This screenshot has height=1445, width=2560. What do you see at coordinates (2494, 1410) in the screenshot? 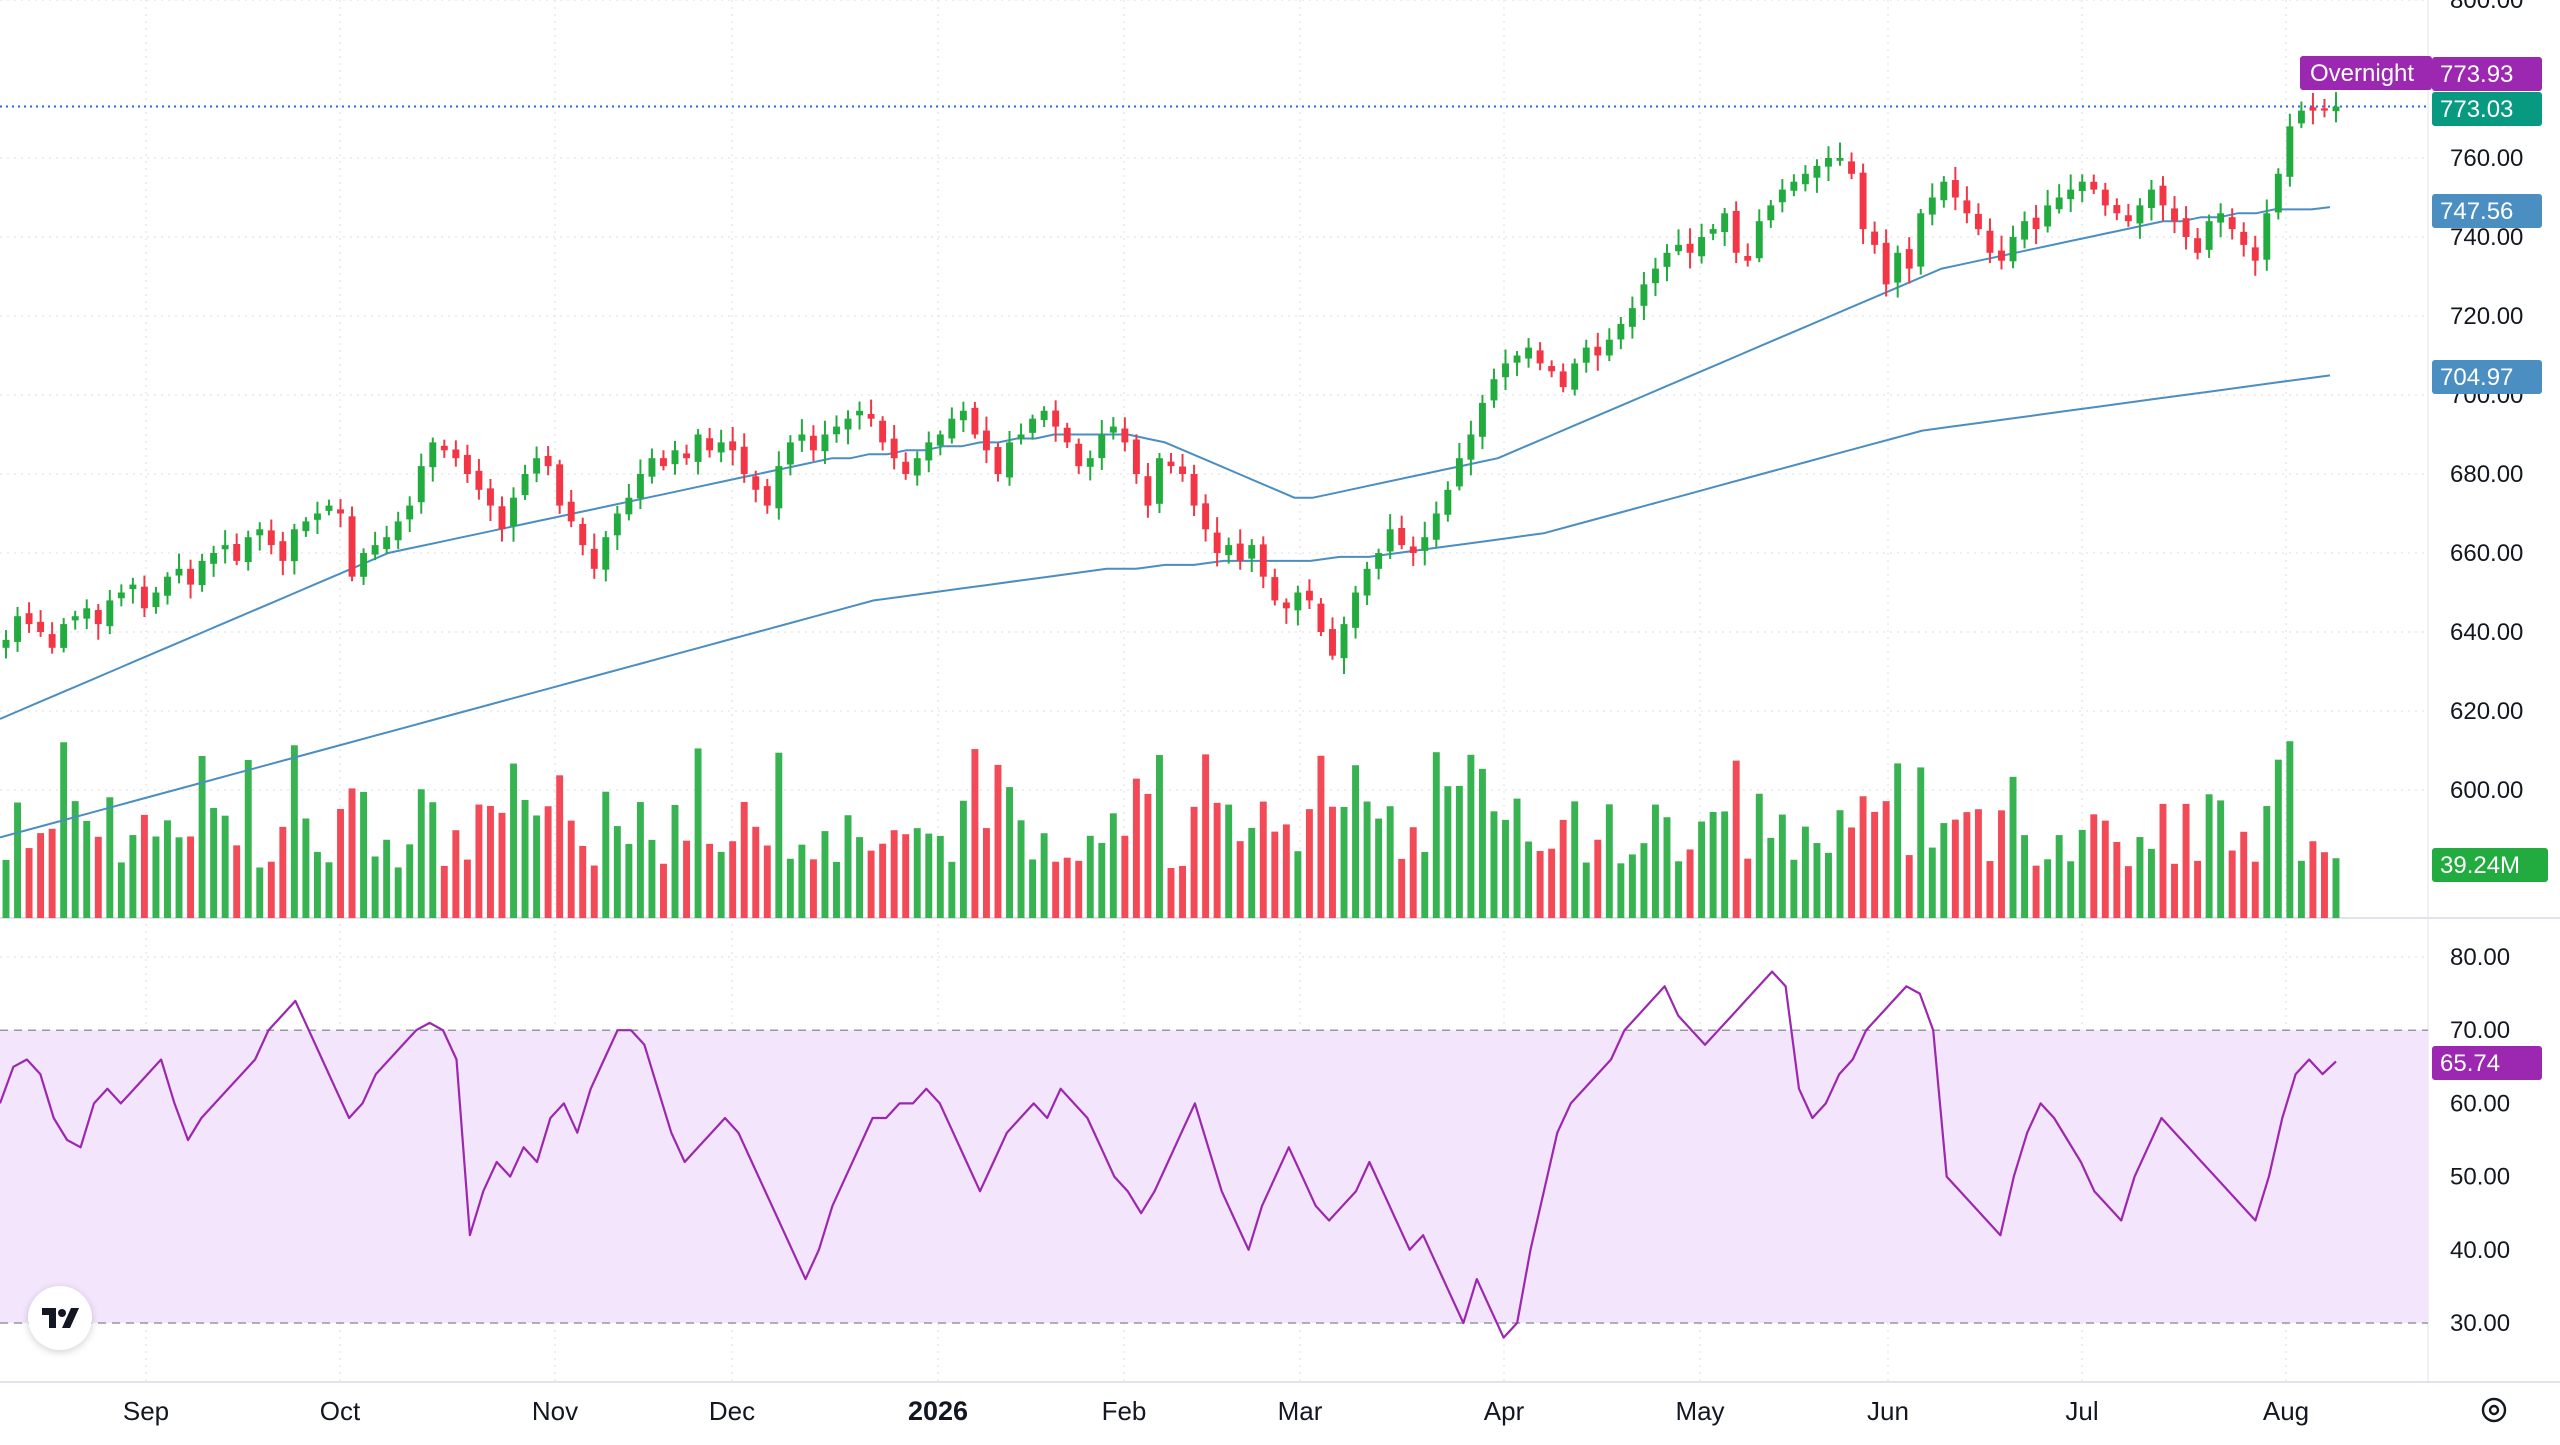
I see `gear-icon` at bounding box center [2494, 1410].